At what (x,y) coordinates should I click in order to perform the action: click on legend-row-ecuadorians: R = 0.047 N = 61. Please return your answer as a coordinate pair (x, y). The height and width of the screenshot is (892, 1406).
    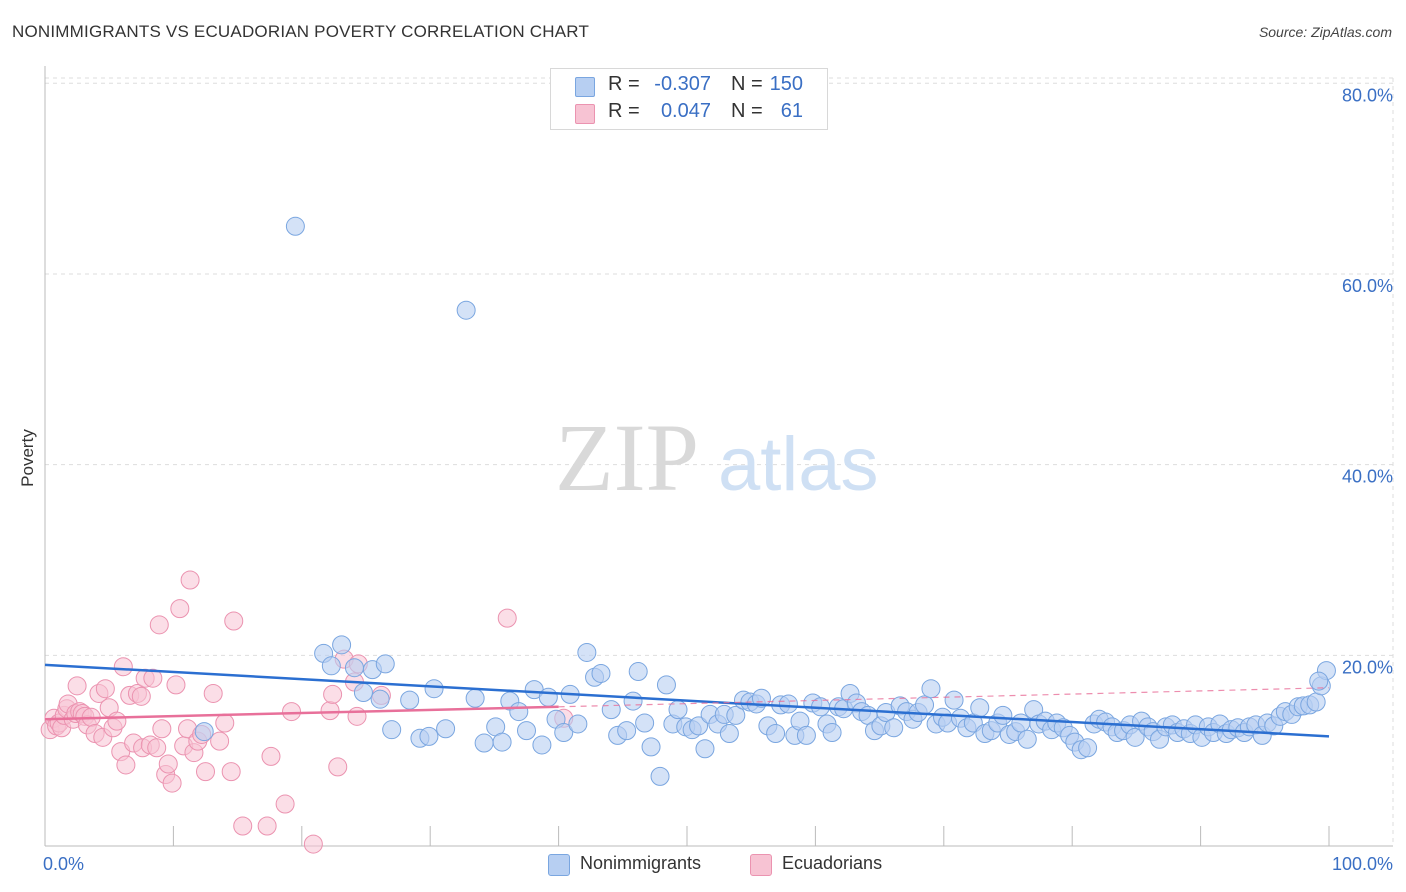
    Looking at the image, I should click on (689, 113).